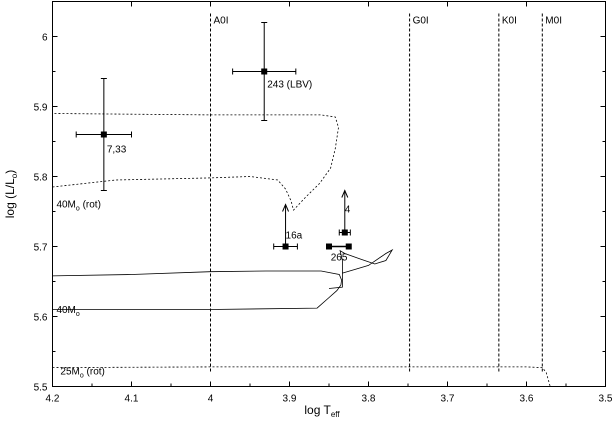  What do you see at coordinates (348, 210) in the screenshot?
I see `data-point-label: 4` at bounding box center [348, 210].